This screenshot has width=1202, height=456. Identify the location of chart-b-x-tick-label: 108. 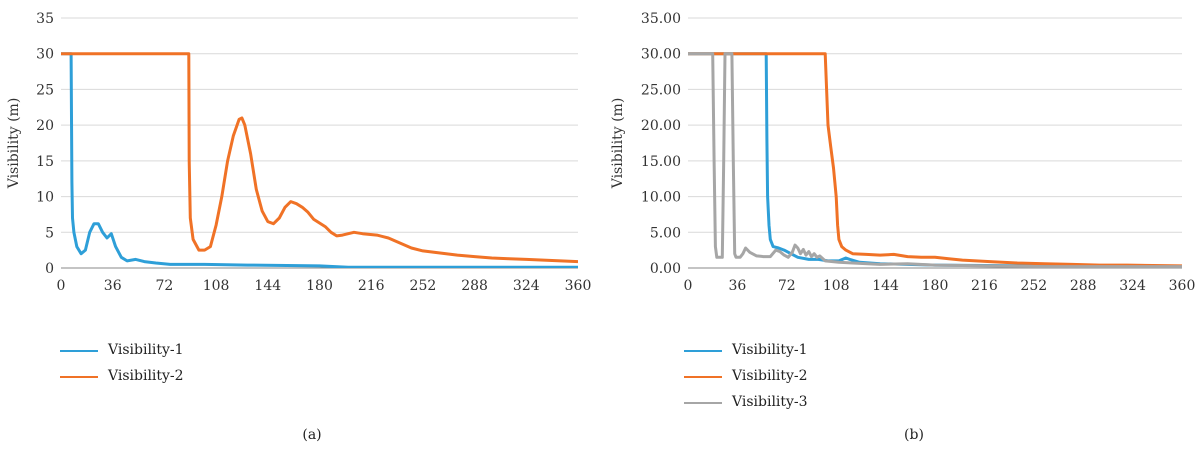
(836, 286).